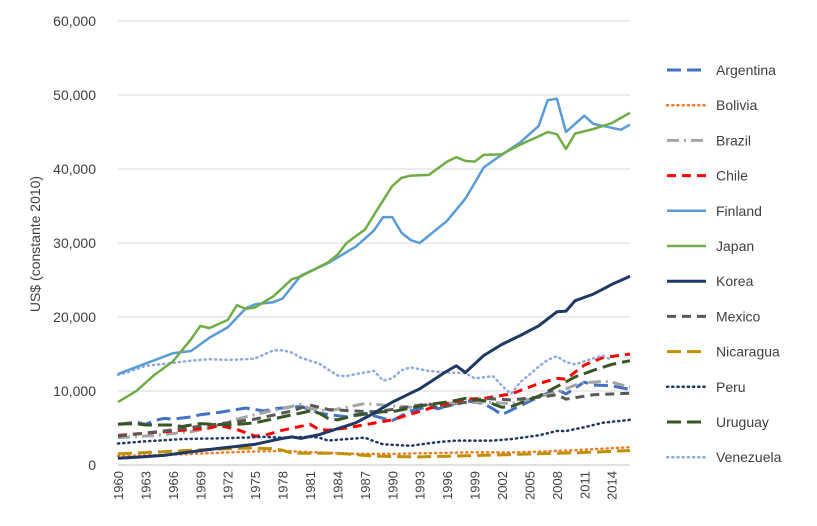 This screenshot has width=817, height=526. I want to click on series-line-bolivia, so click(374, 451).